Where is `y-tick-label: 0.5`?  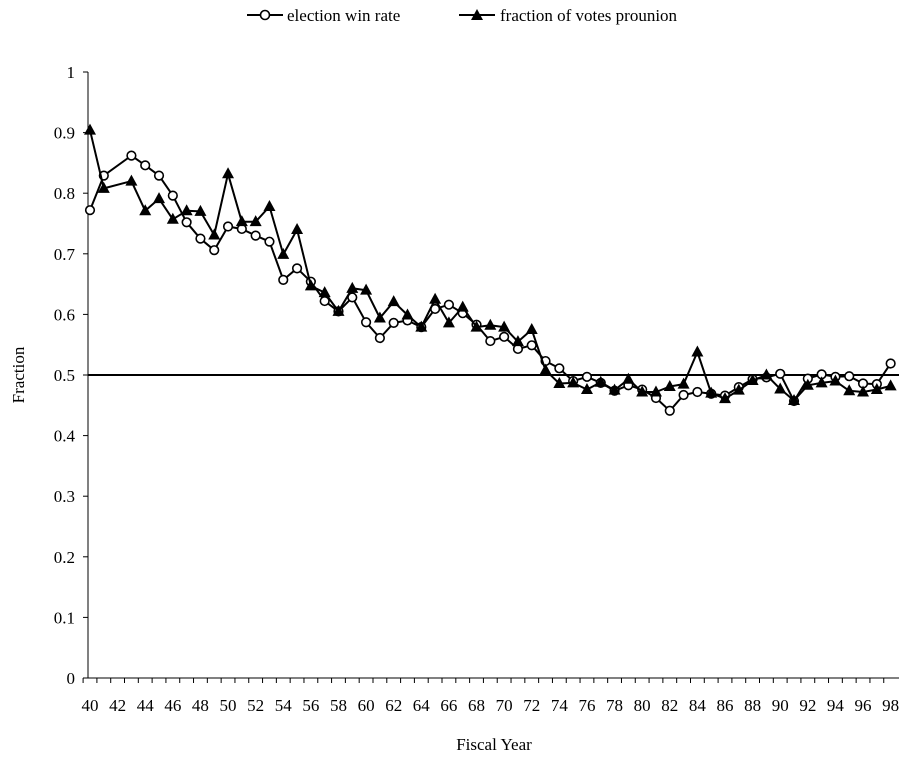 y-tick-label: 0.5 is located at coordinates (64, 375).